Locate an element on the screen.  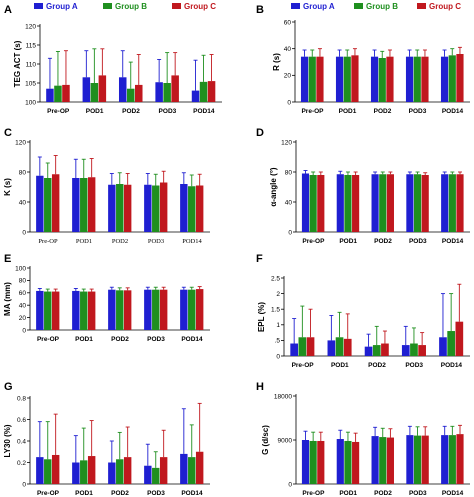
legend-label: Group B is located at coordinates (382, 6).